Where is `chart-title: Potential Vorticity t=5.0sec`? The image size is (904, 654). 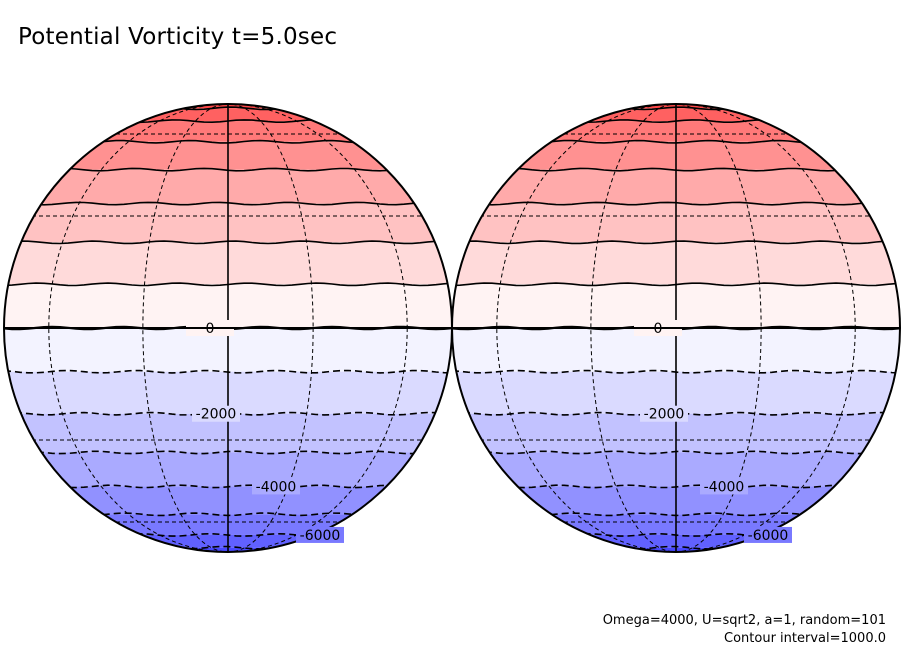
chart-title: Potential Vorticity t=5.0sec is located at coordinates (178, 37).